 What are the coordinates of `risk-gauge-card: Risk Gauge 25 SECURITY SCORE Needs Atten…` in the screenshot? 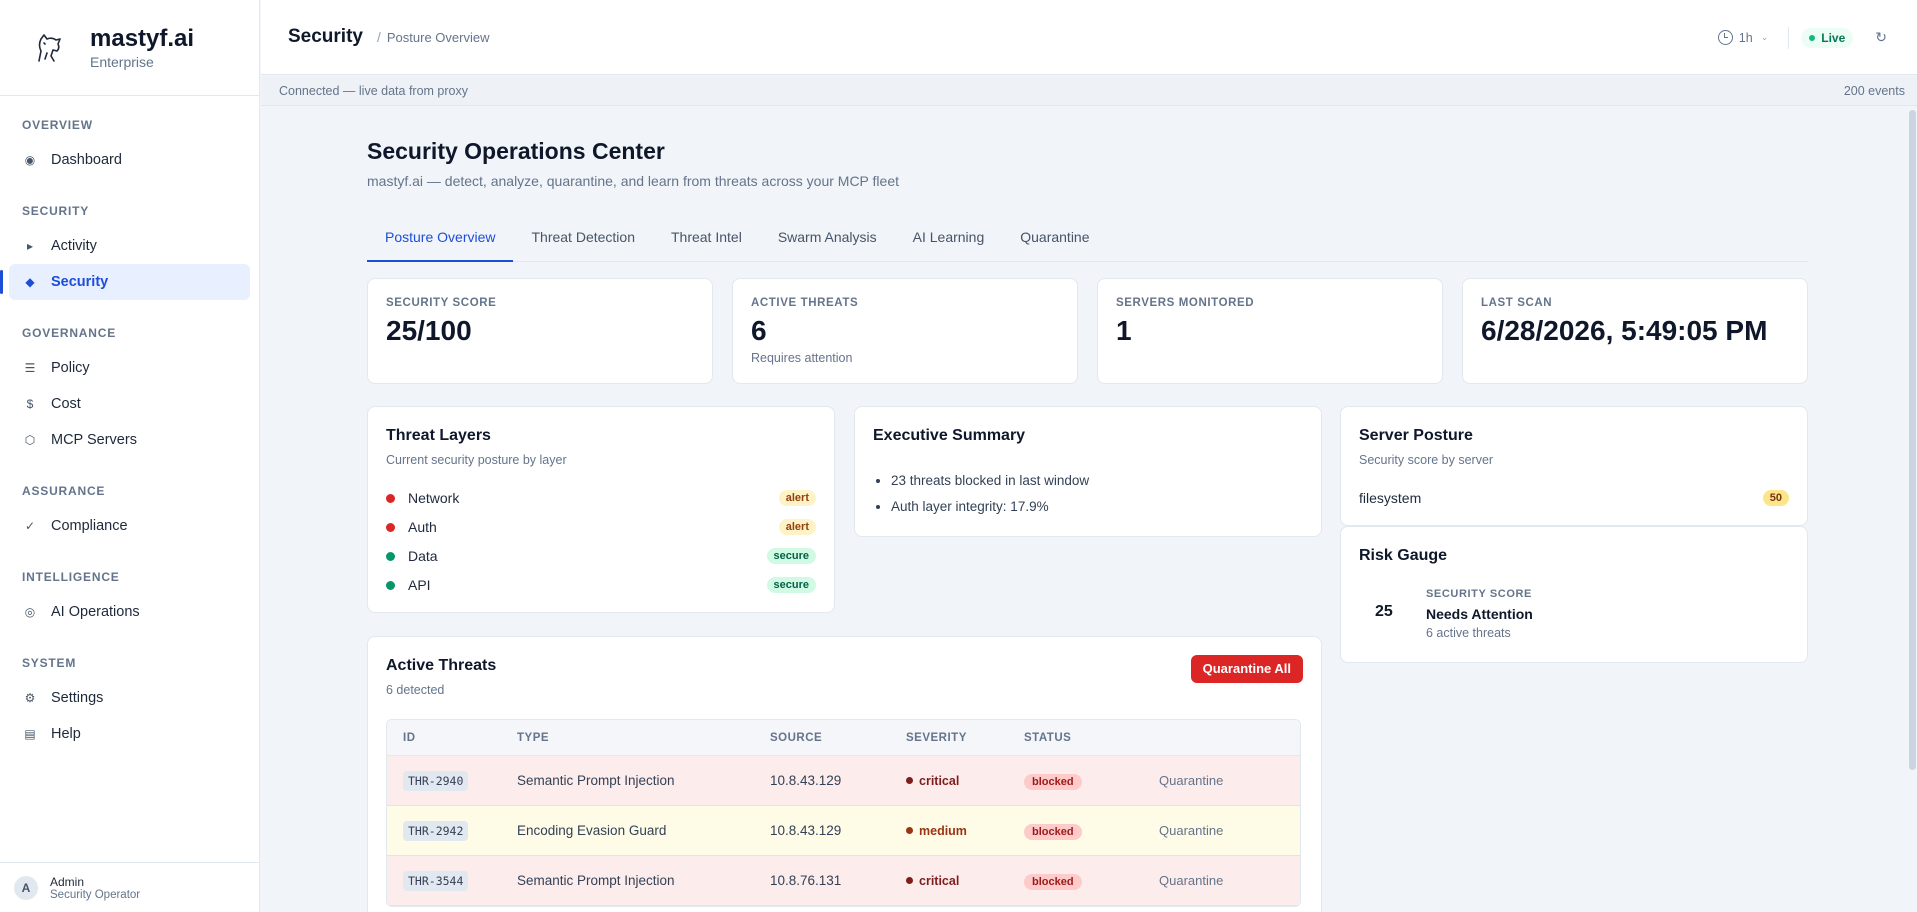 It's located at (1574, 594).